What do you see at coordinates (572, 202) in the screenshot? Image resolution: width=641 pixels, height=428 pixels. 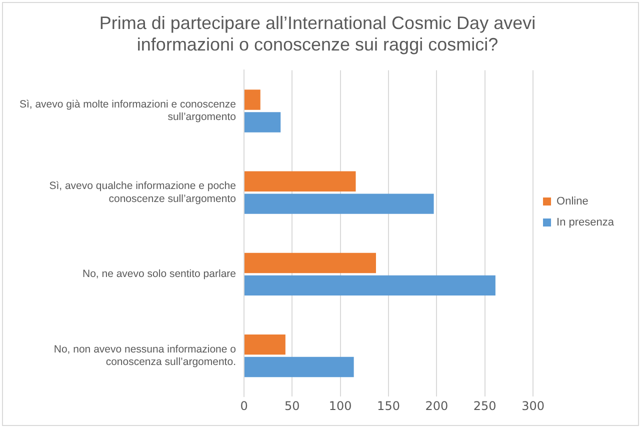 I see `legend-label: Online` at bounding box center [572, 202].